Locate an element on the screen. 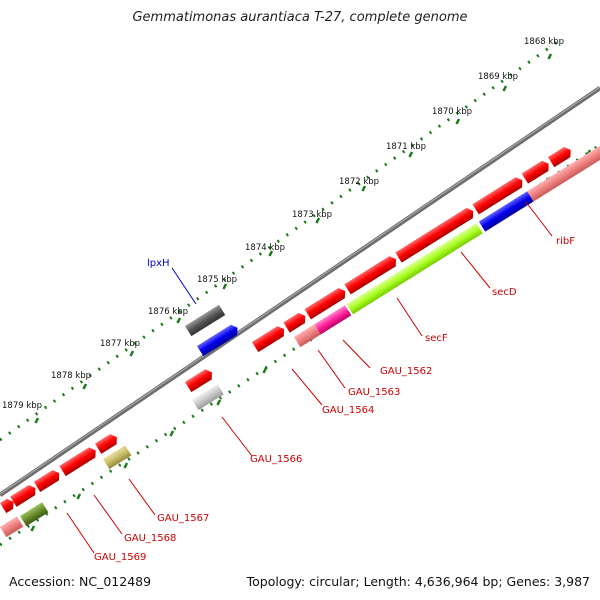 The height and width of the screenshot is (600, 600). kbp-label: 1871 kbp is located at coordinates (406, 147).